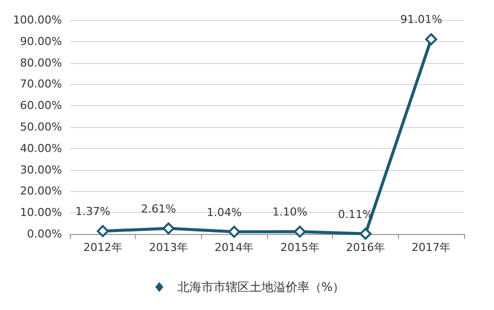  I want to click on y-tick-label: 30.00%, so click(41, 169).